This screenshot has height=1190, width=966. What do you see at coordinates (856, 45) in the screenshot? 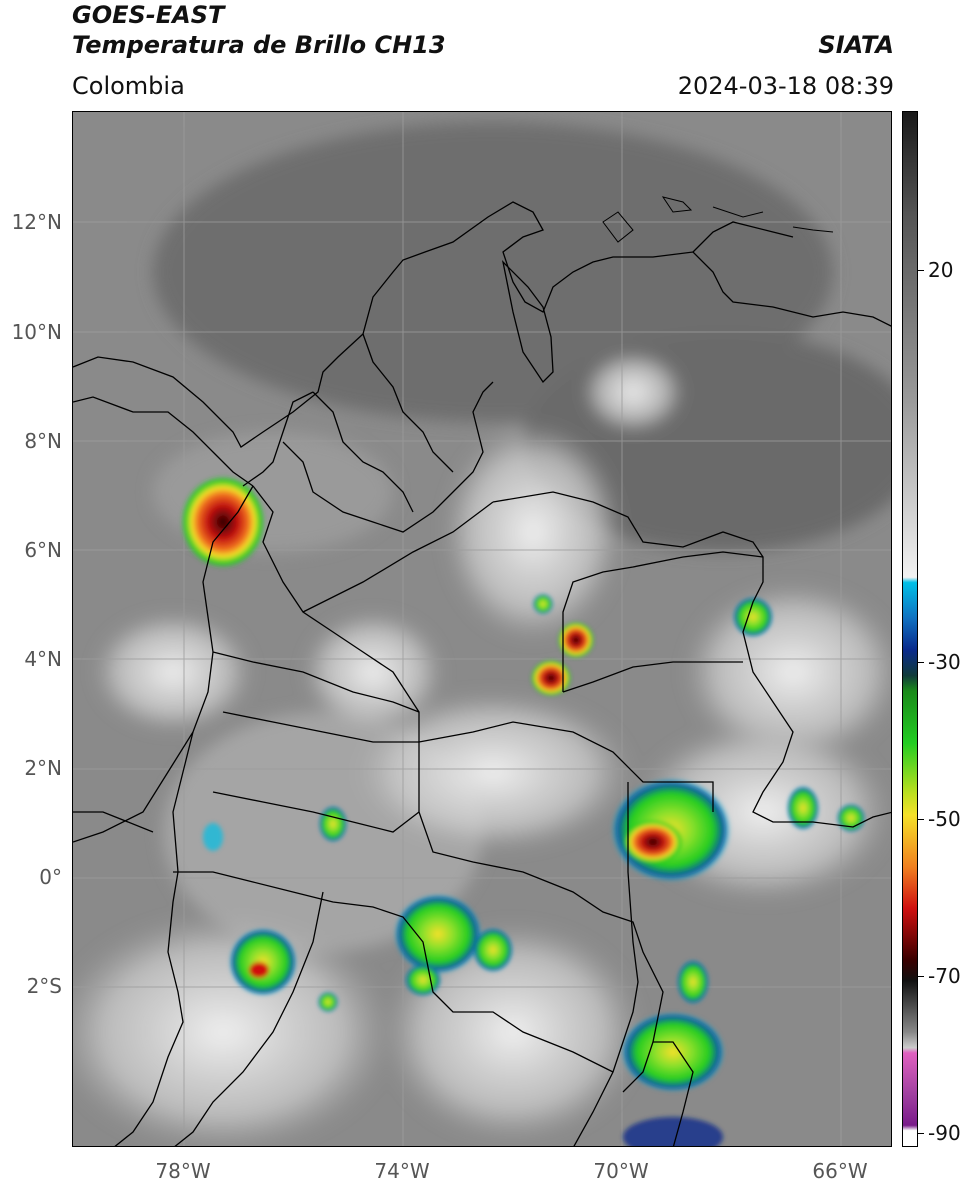
I see `brand-label: SIATA` at bounding box center [856, 45].